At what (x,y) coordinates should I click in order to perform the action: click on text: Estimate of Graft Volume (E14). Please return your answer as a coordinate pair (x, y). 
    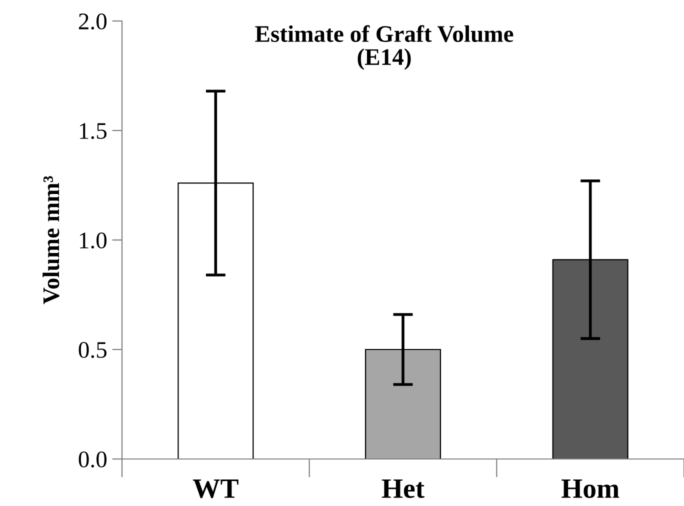
    Looking at the image, I should click on (384, 47).